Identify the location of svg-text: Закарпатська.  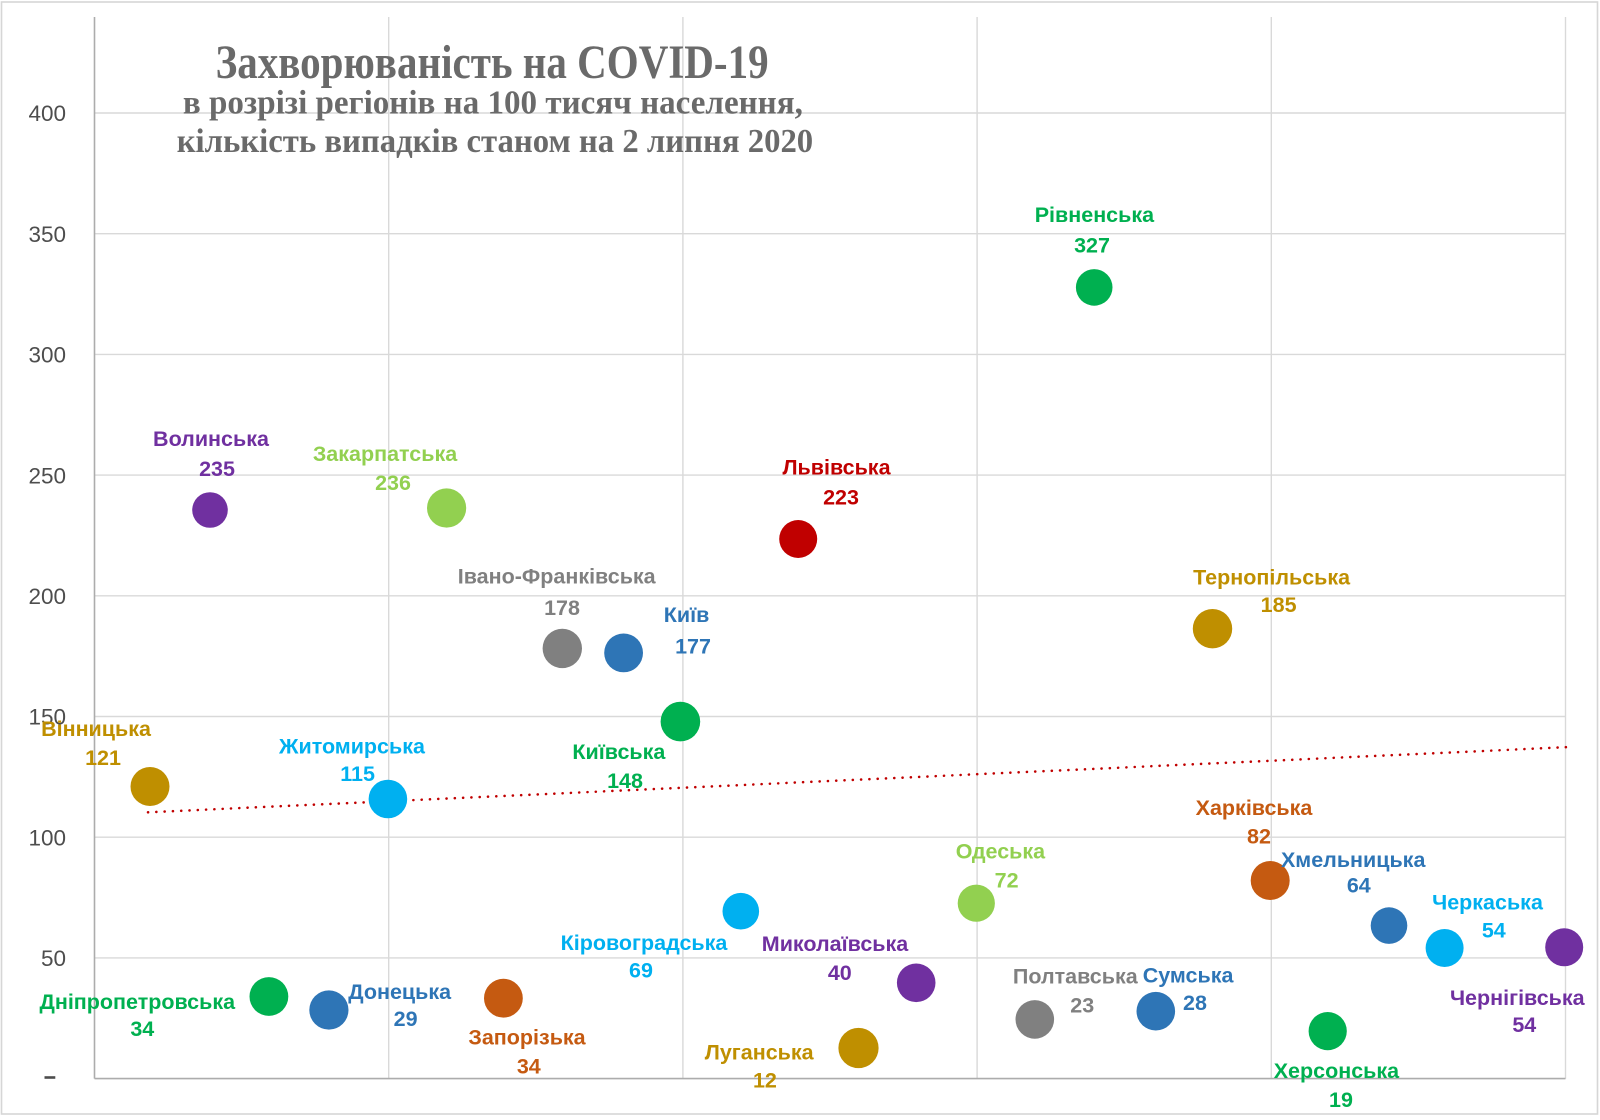
(385, 454).